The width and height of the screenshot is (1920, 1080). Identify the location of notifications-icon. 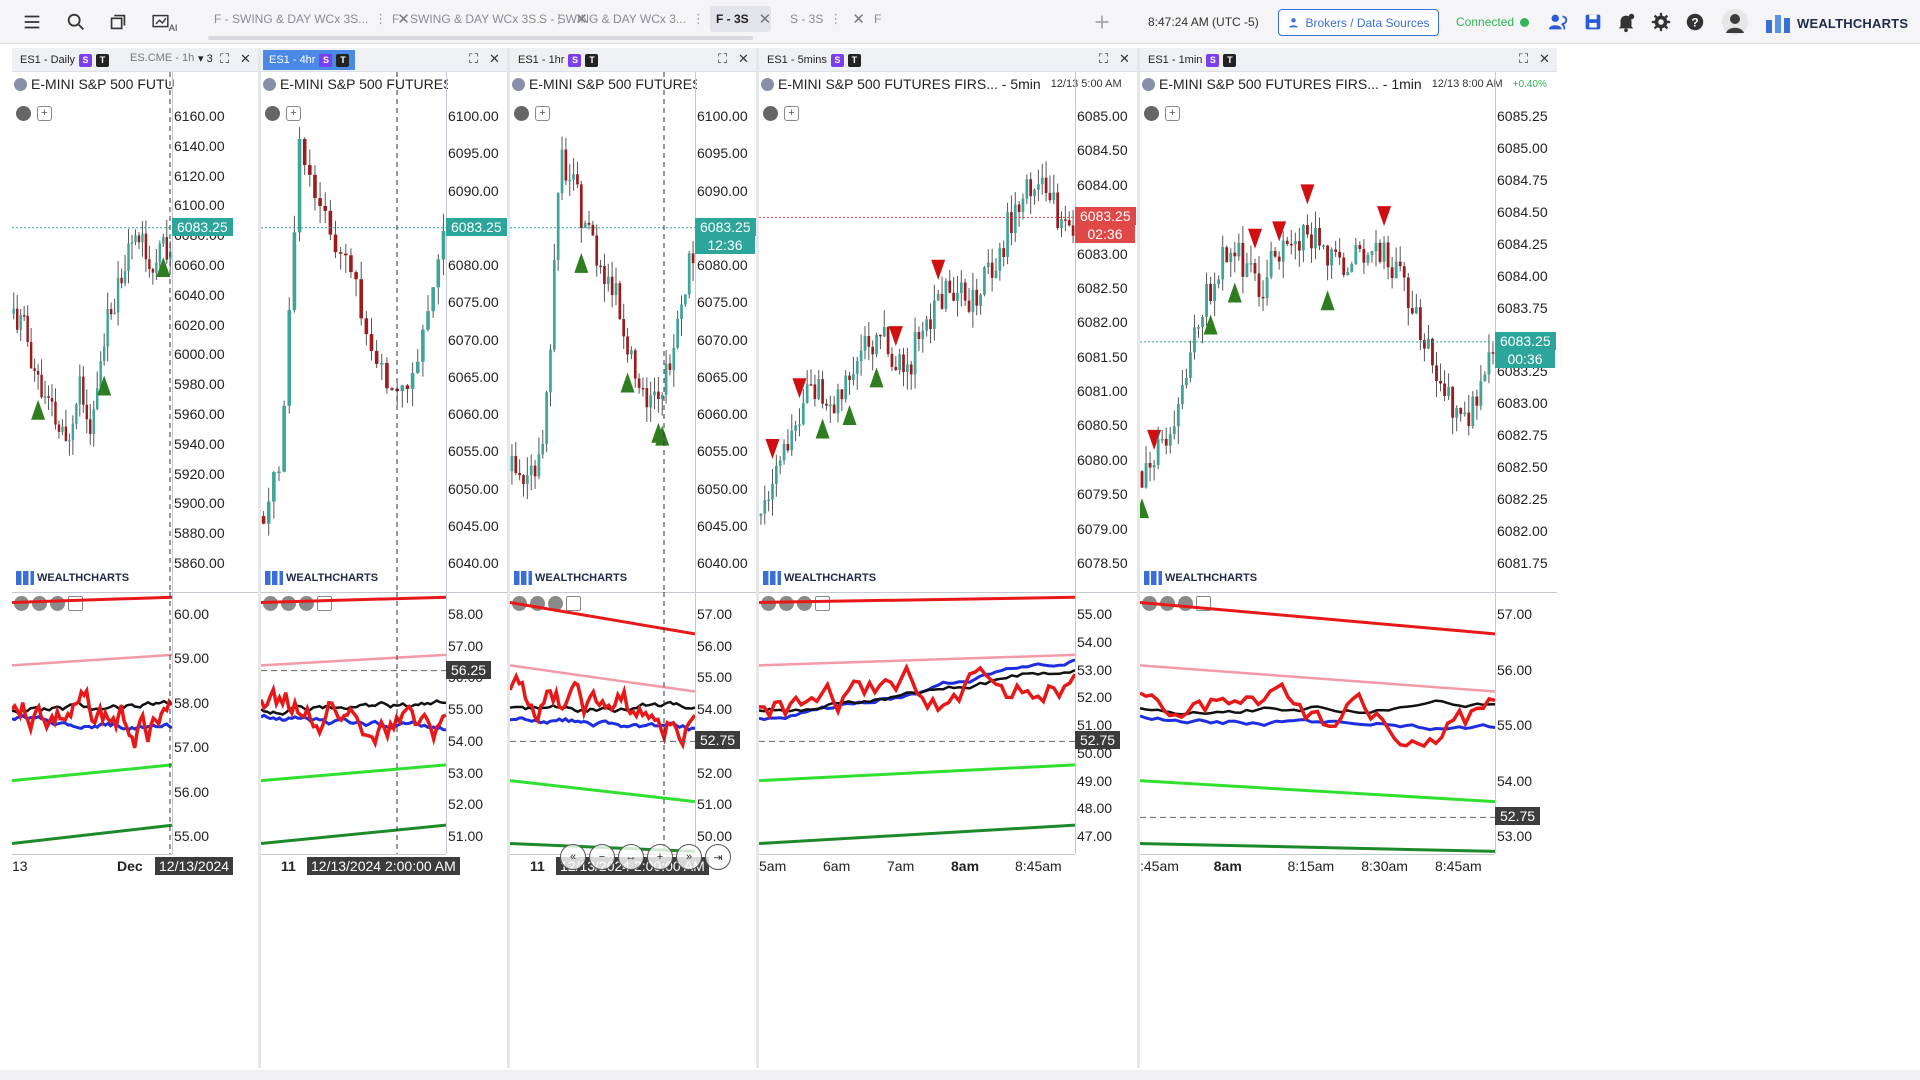
(1626, 22).